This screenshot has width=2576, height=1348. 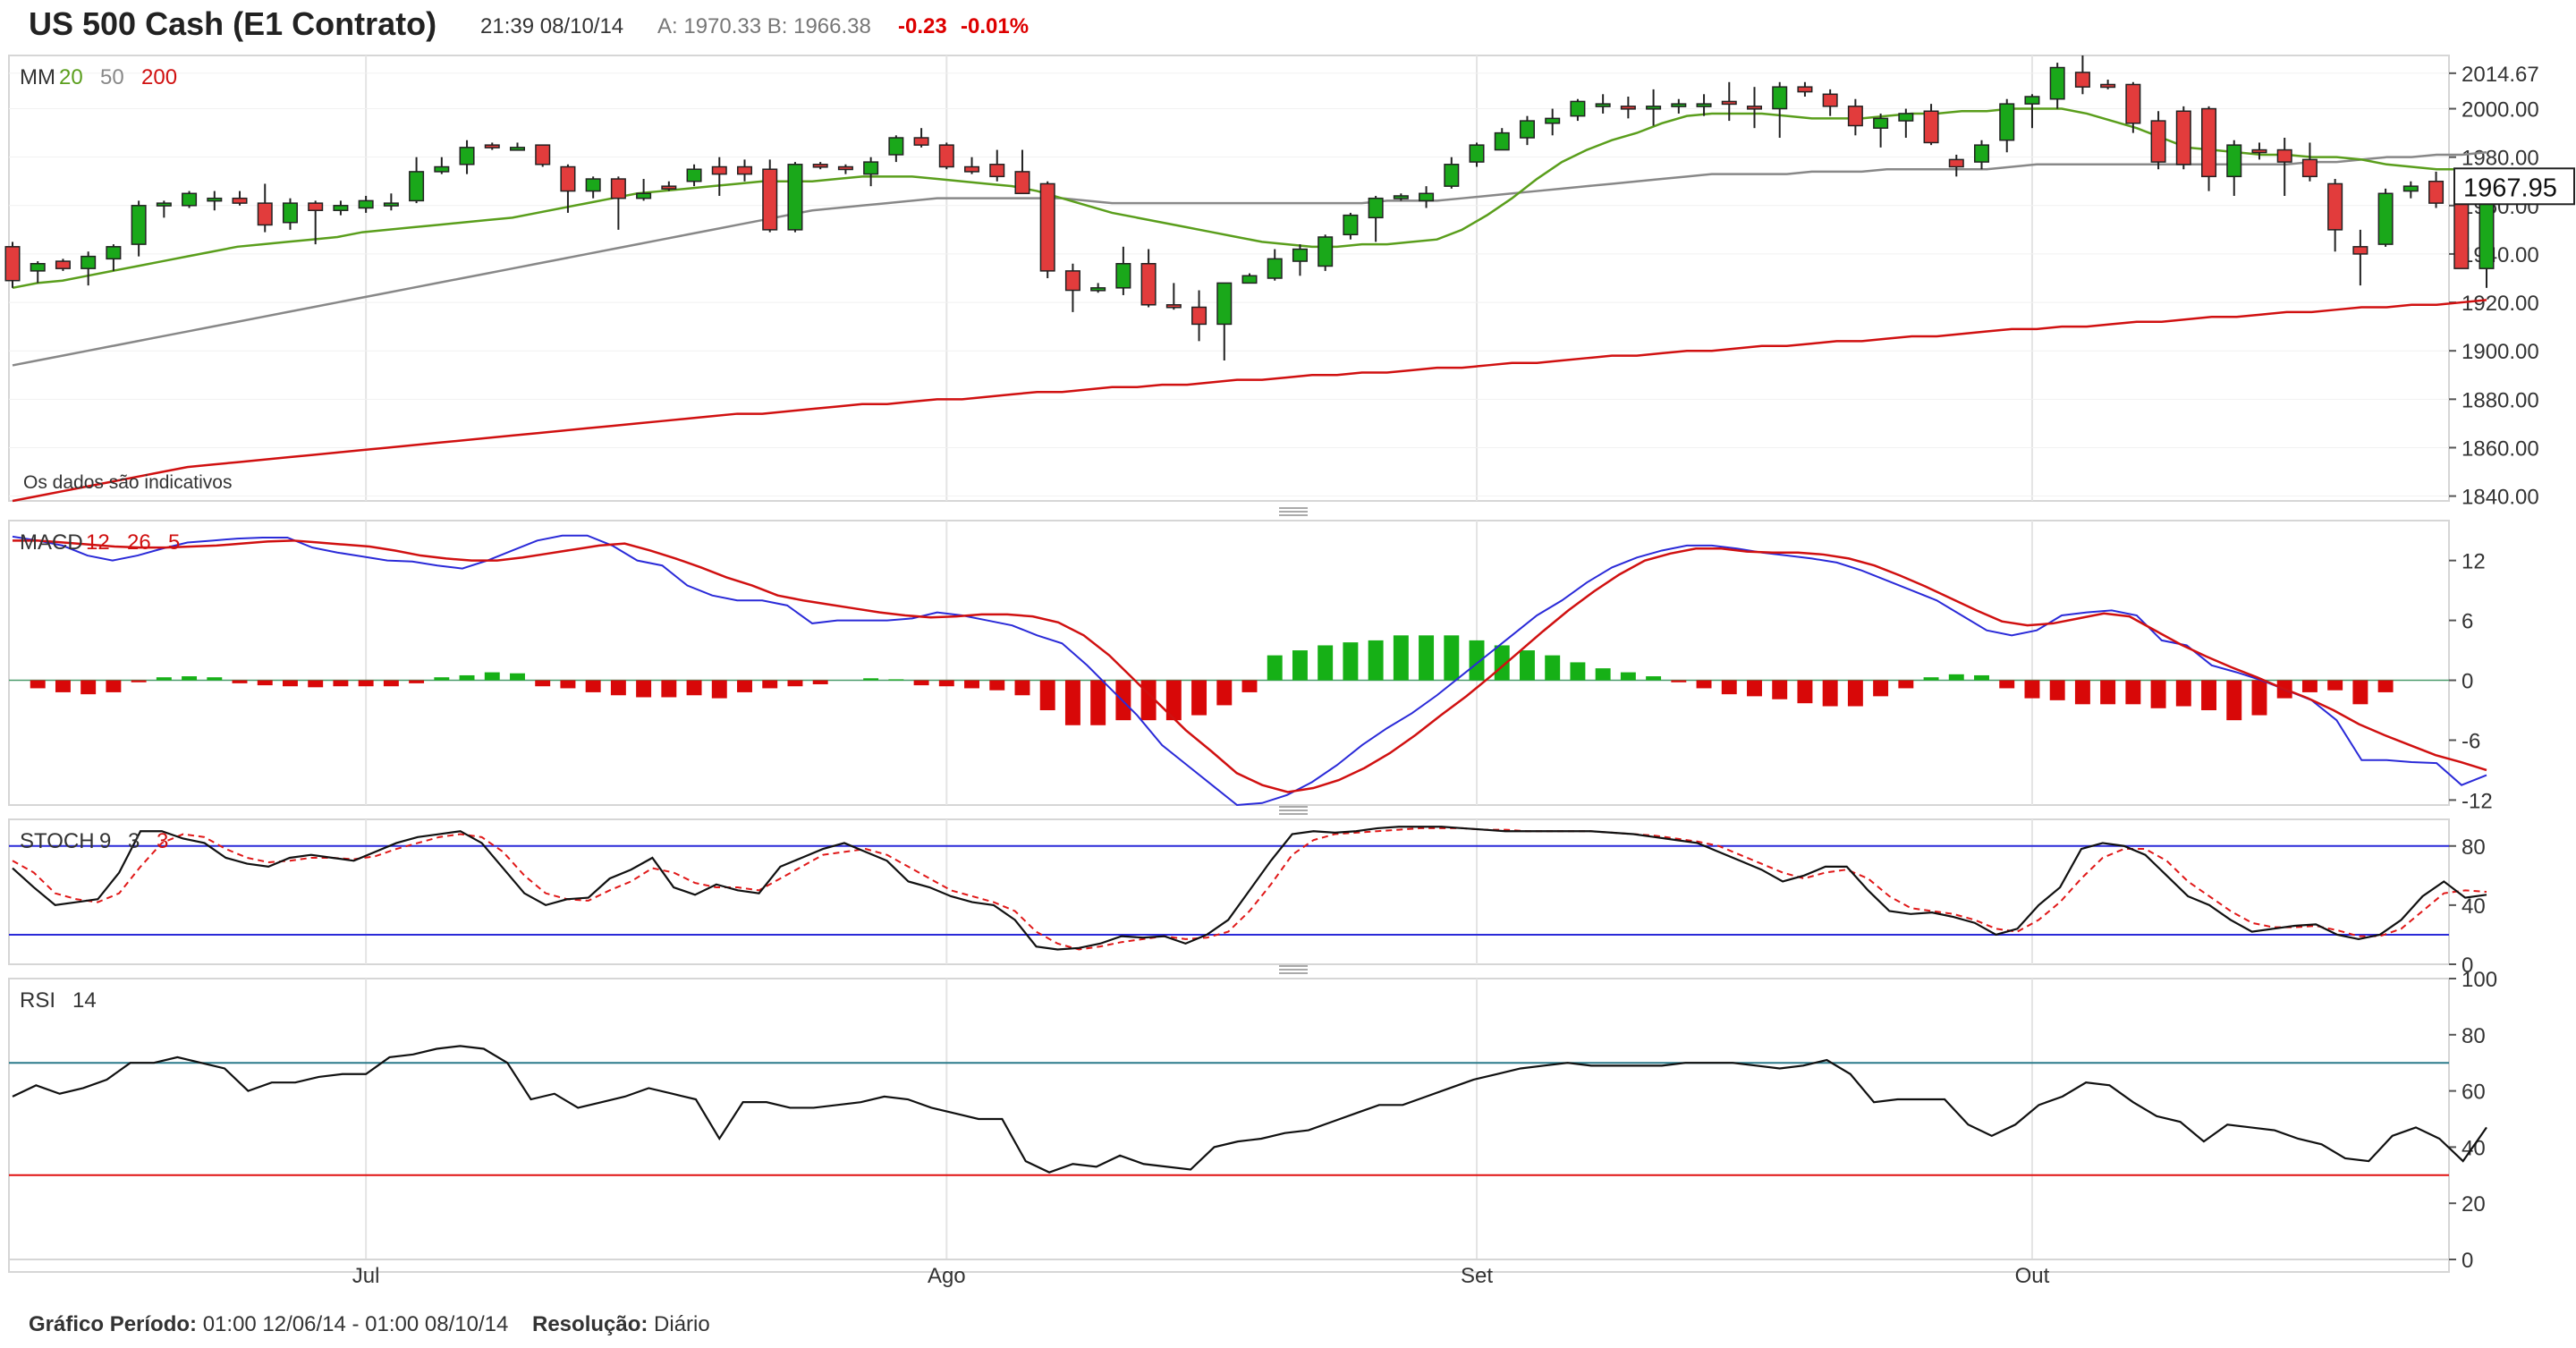 I want to click on y-tick-label: 100, so click(x=2479, y=980).